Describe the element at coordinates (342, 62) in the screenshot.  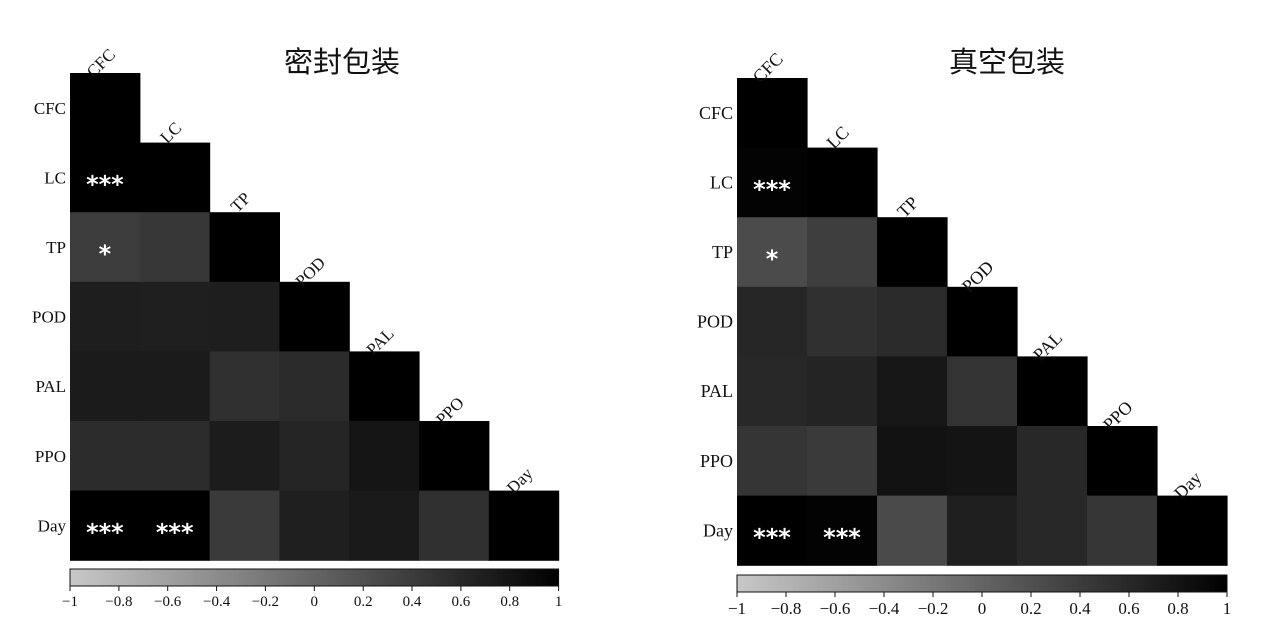
I see `panel-title: 密封包装` at that location.